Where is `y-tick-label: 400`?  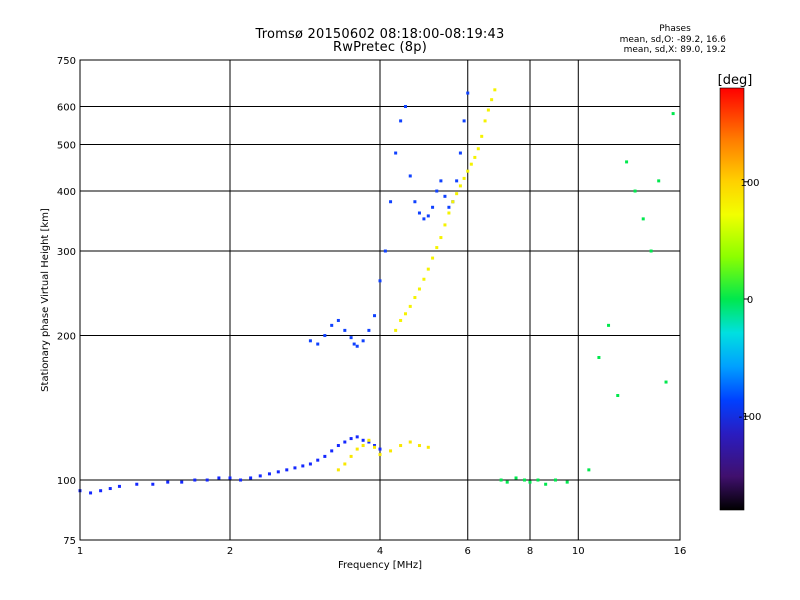 y-tick-label: 400 is located at coordinates (66, 192).